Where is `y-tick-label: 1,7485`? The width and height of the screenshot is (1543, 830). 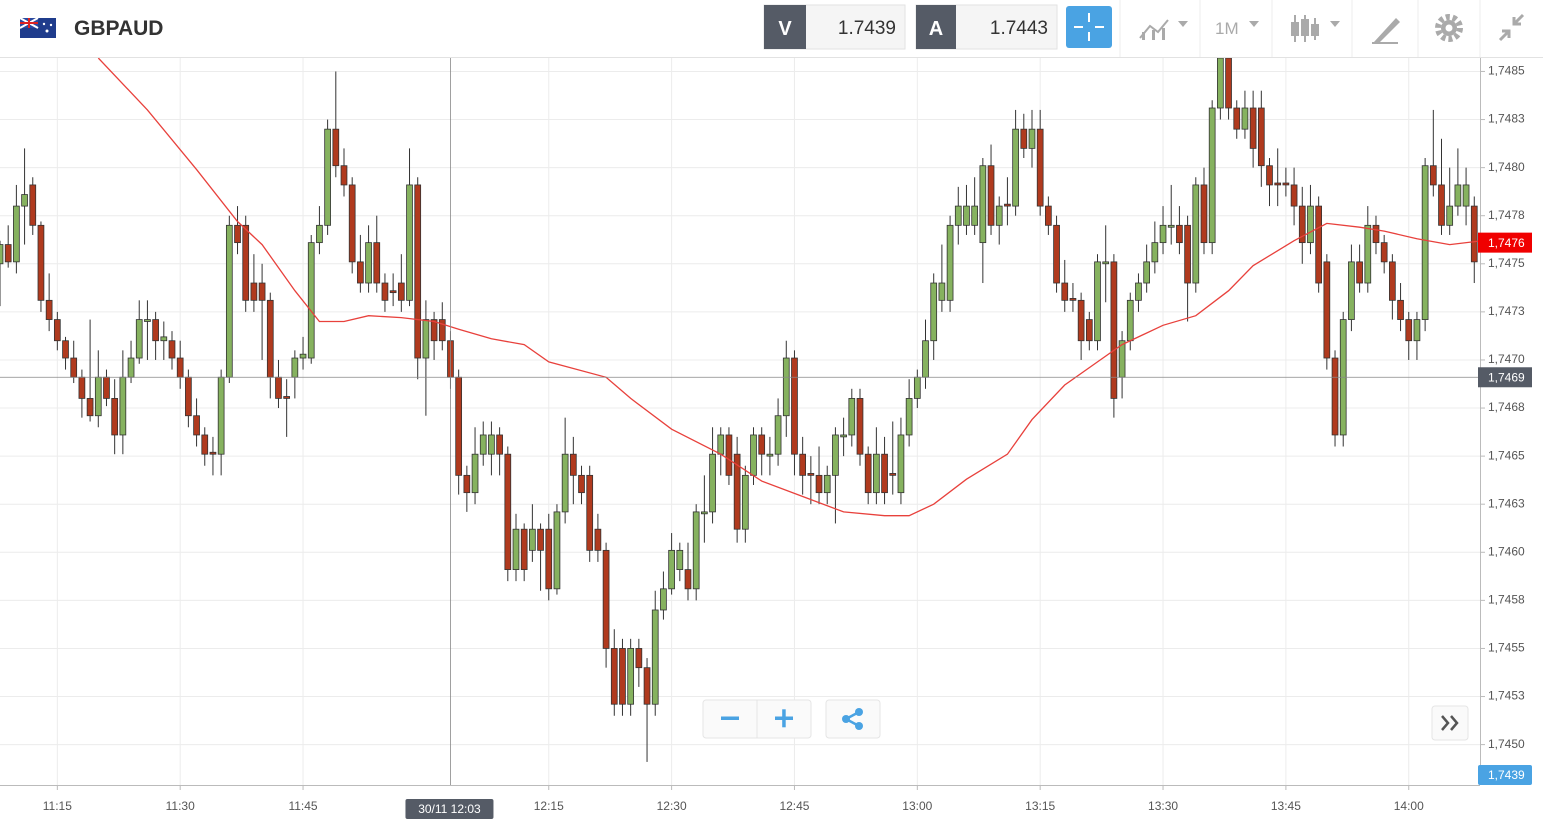 y-tick-label: 1,7485 is located at coordinates (1506, 71).